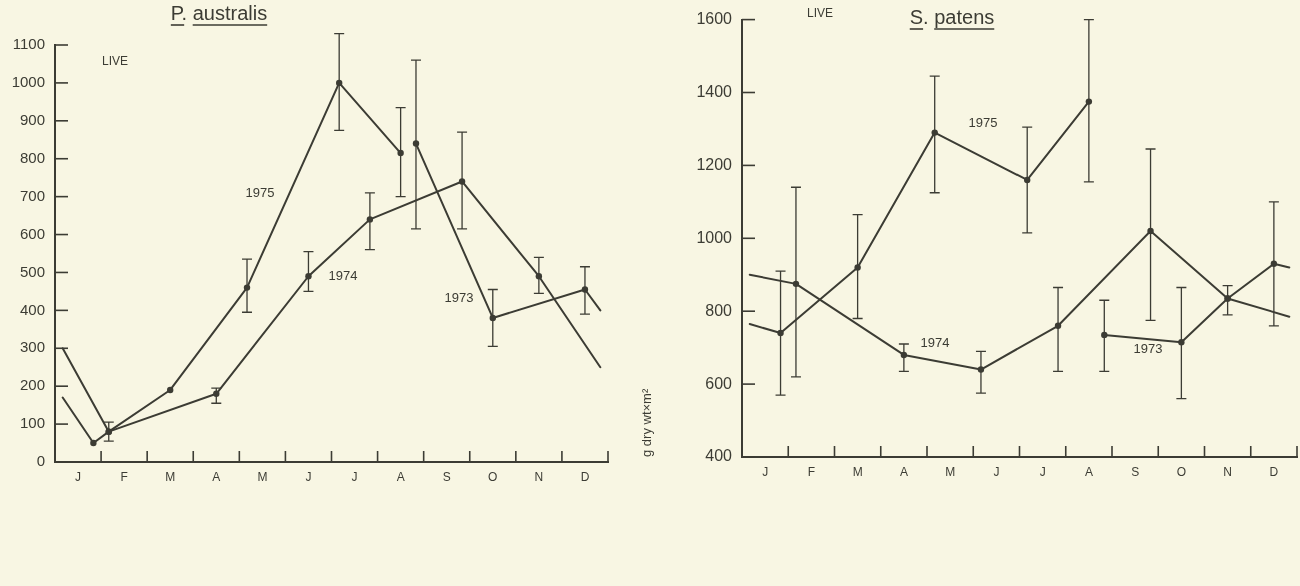 Image resolution: width=1300 pixels, height=586 pixels. I want to click on chart-title: P. australis, so click(219, 13).